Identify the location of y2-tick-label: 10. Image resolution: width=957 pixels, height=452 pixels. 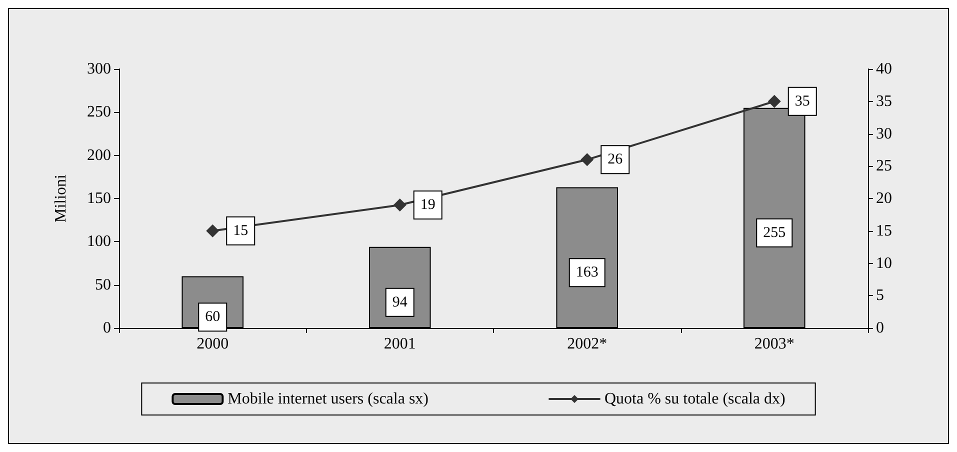
(884, 263).